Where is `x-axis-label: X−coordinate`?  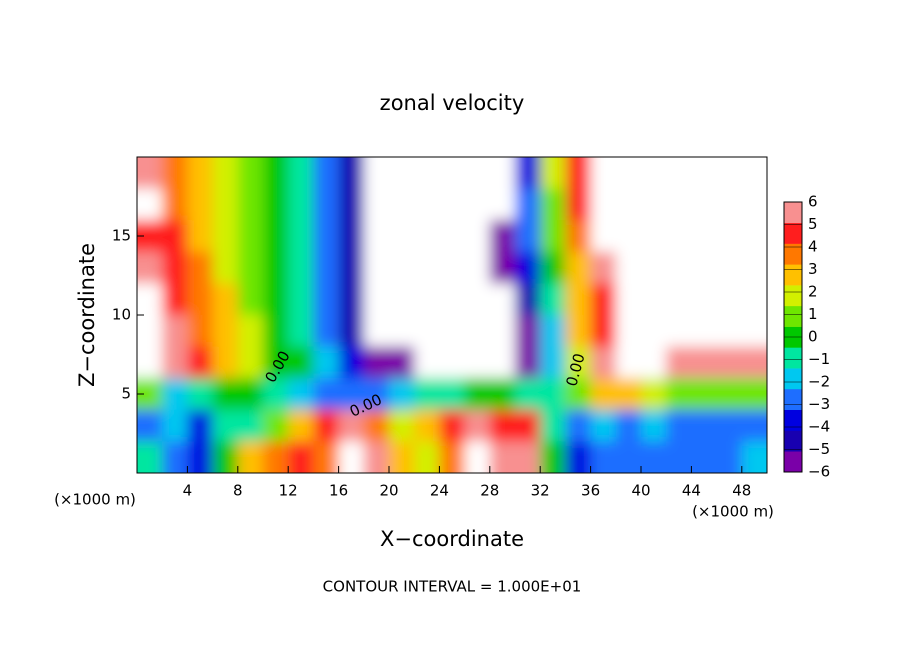
x-axis-label: X−coordinate is located at coordinates (452, 539).